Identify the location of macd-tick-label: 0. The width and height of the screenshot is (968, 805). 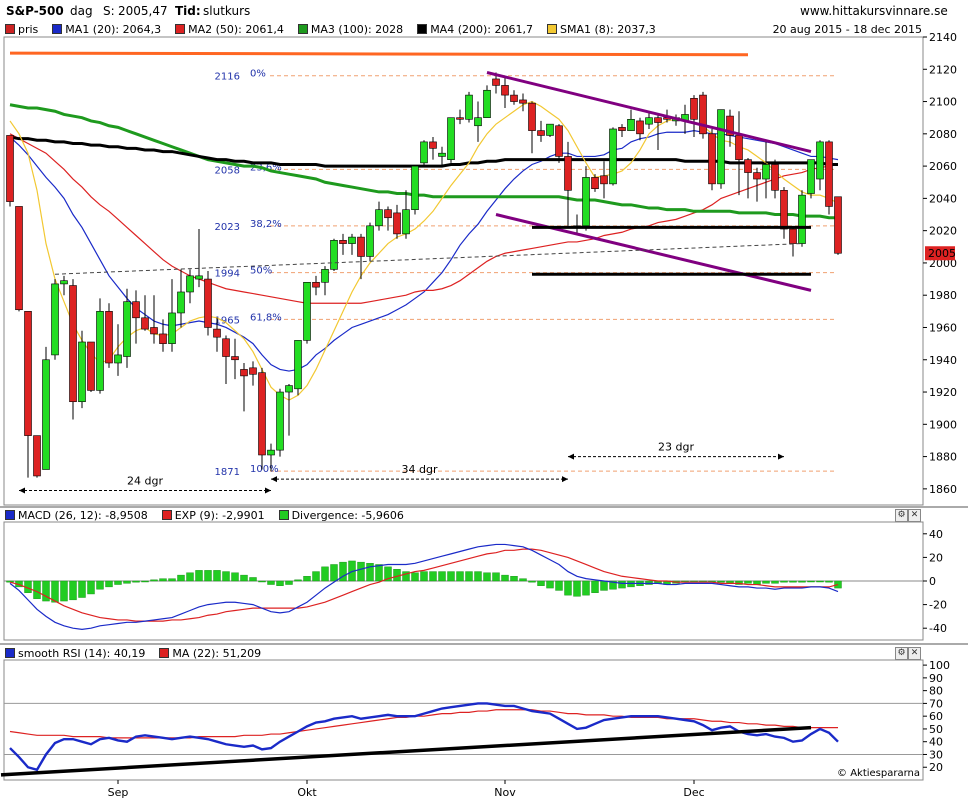
(932, 581).